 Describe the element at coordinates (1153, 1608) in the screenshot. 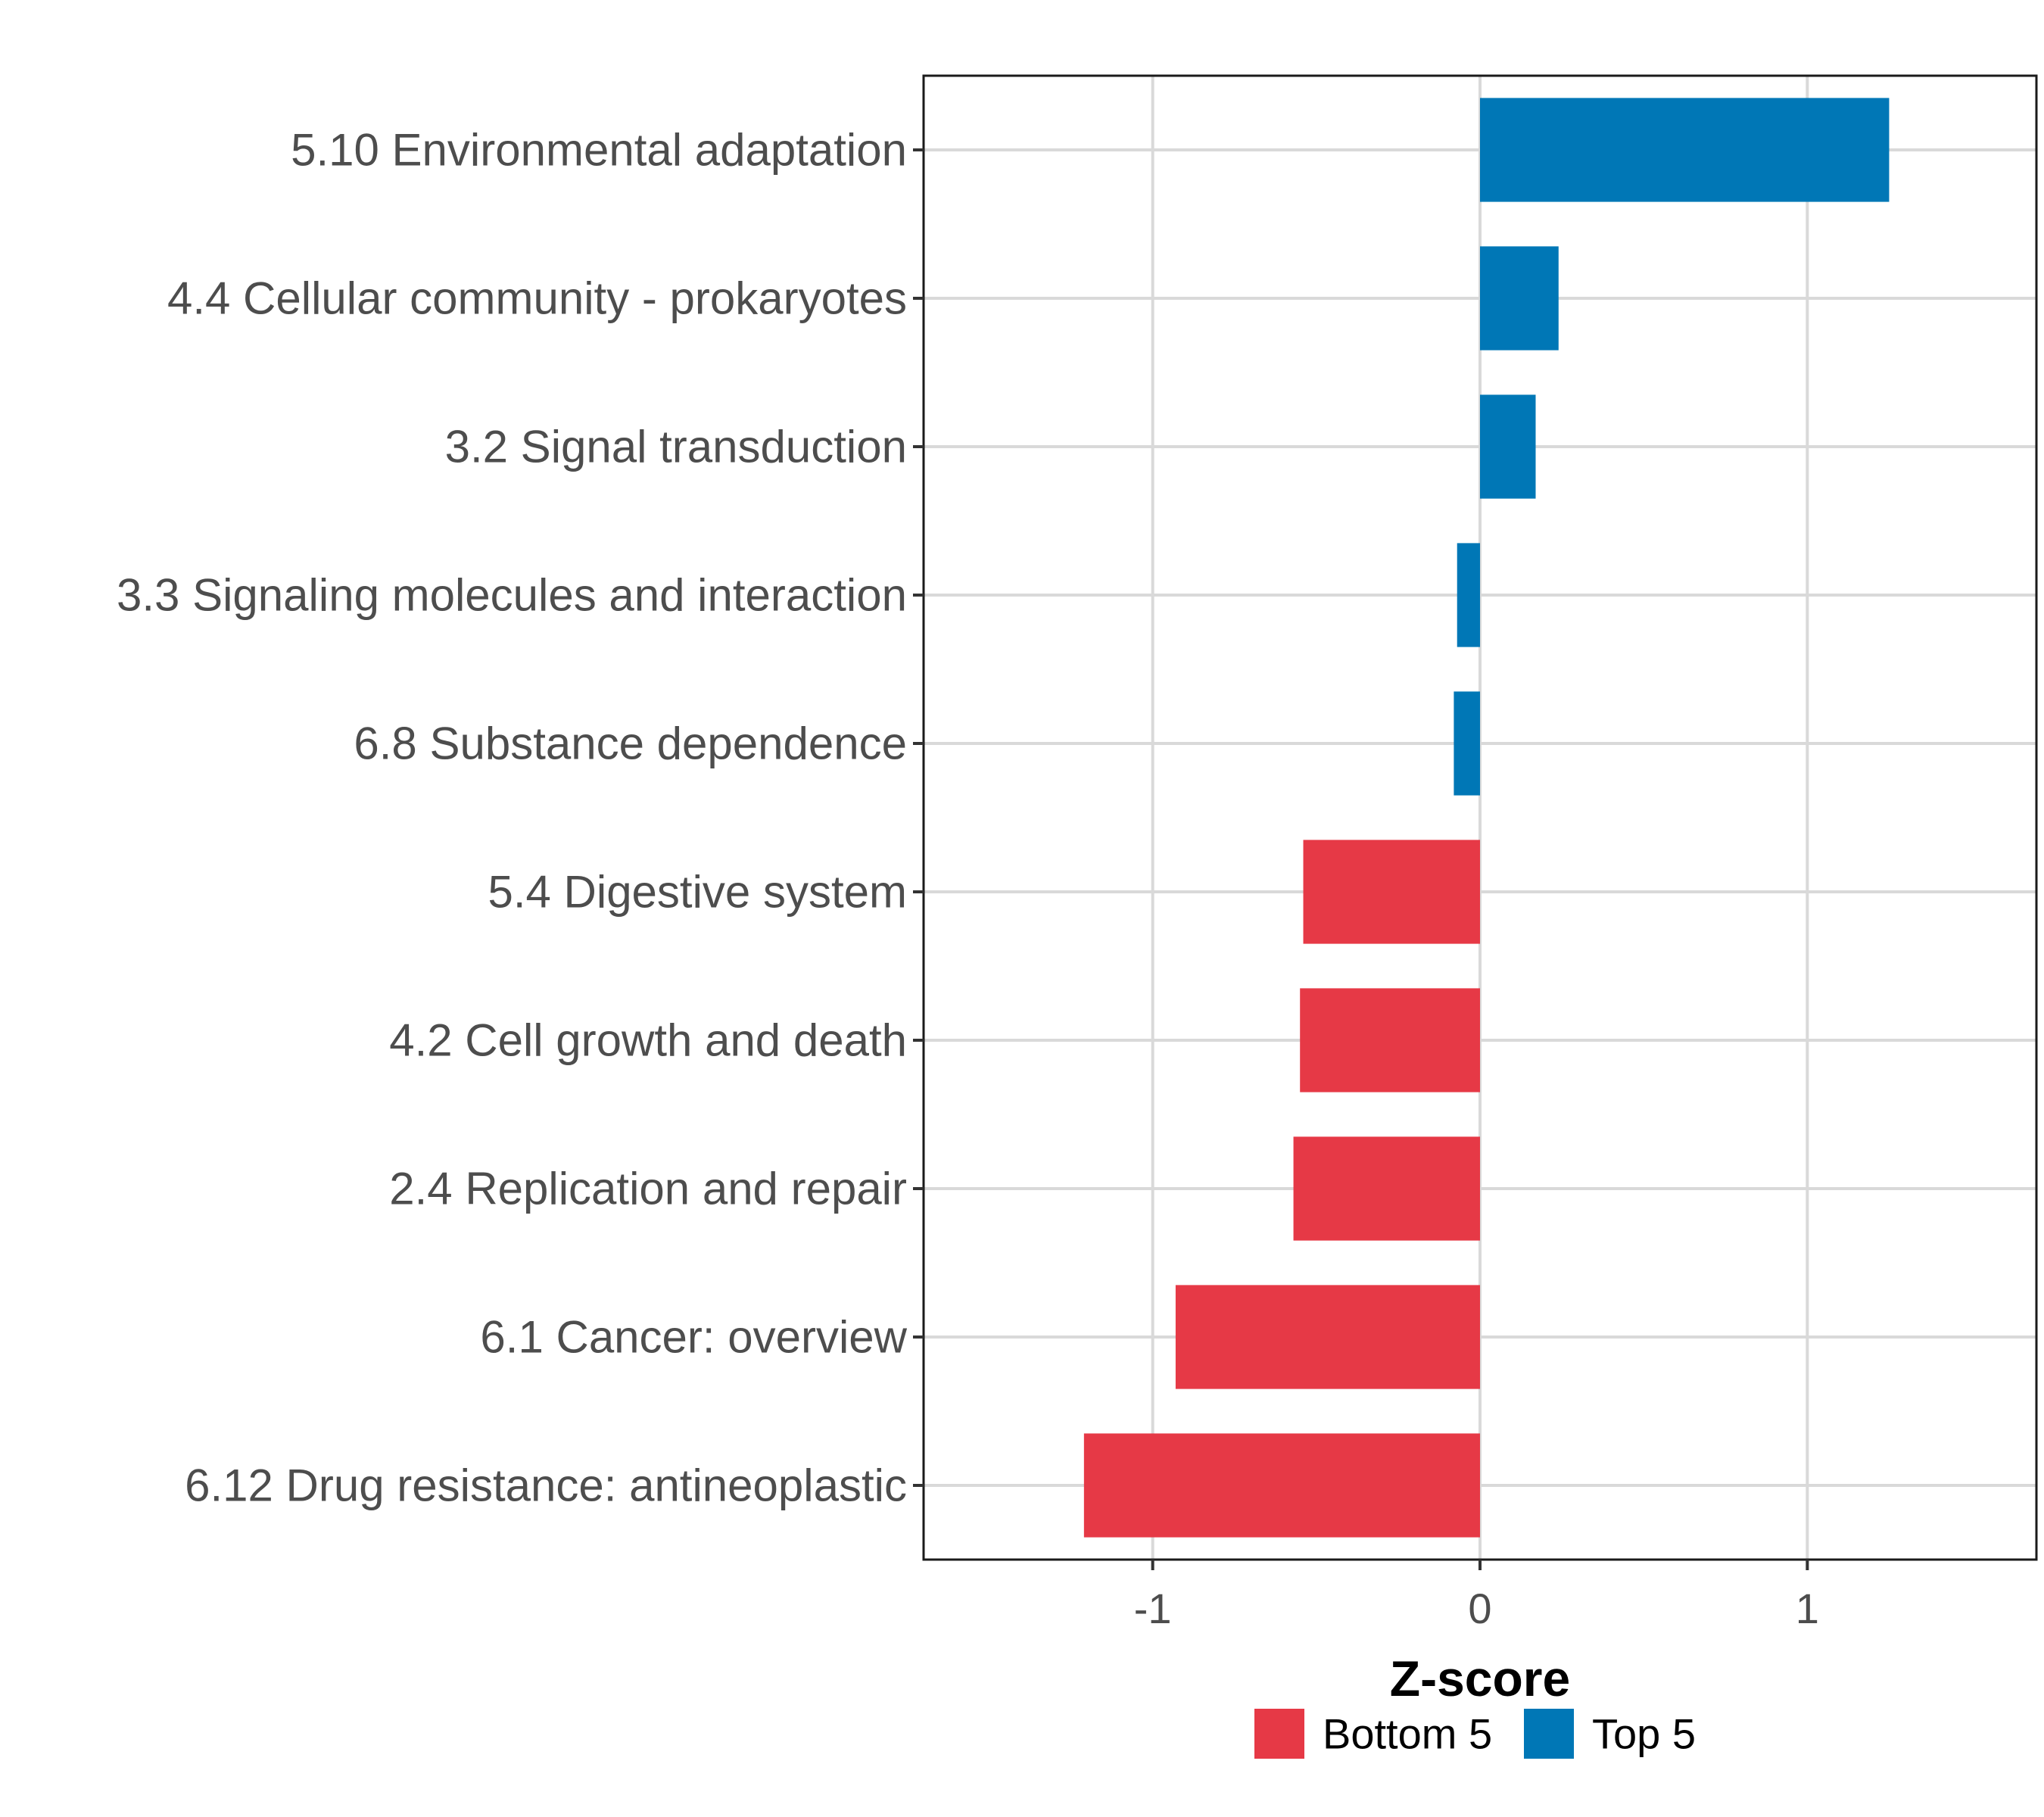

I see `x-tick-label: -1` at that location.